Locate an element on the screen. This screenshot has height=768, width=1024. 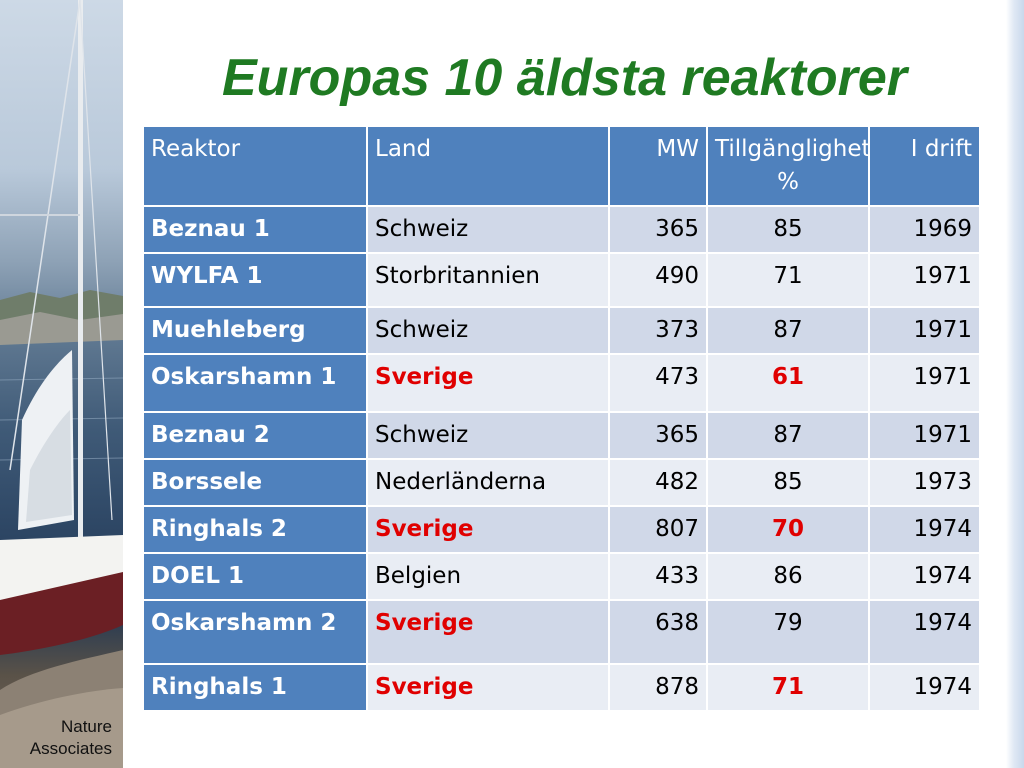
table-row: Oskarshamn 1 Sverige 473 61 1971 is located at coordinates (561, 383).